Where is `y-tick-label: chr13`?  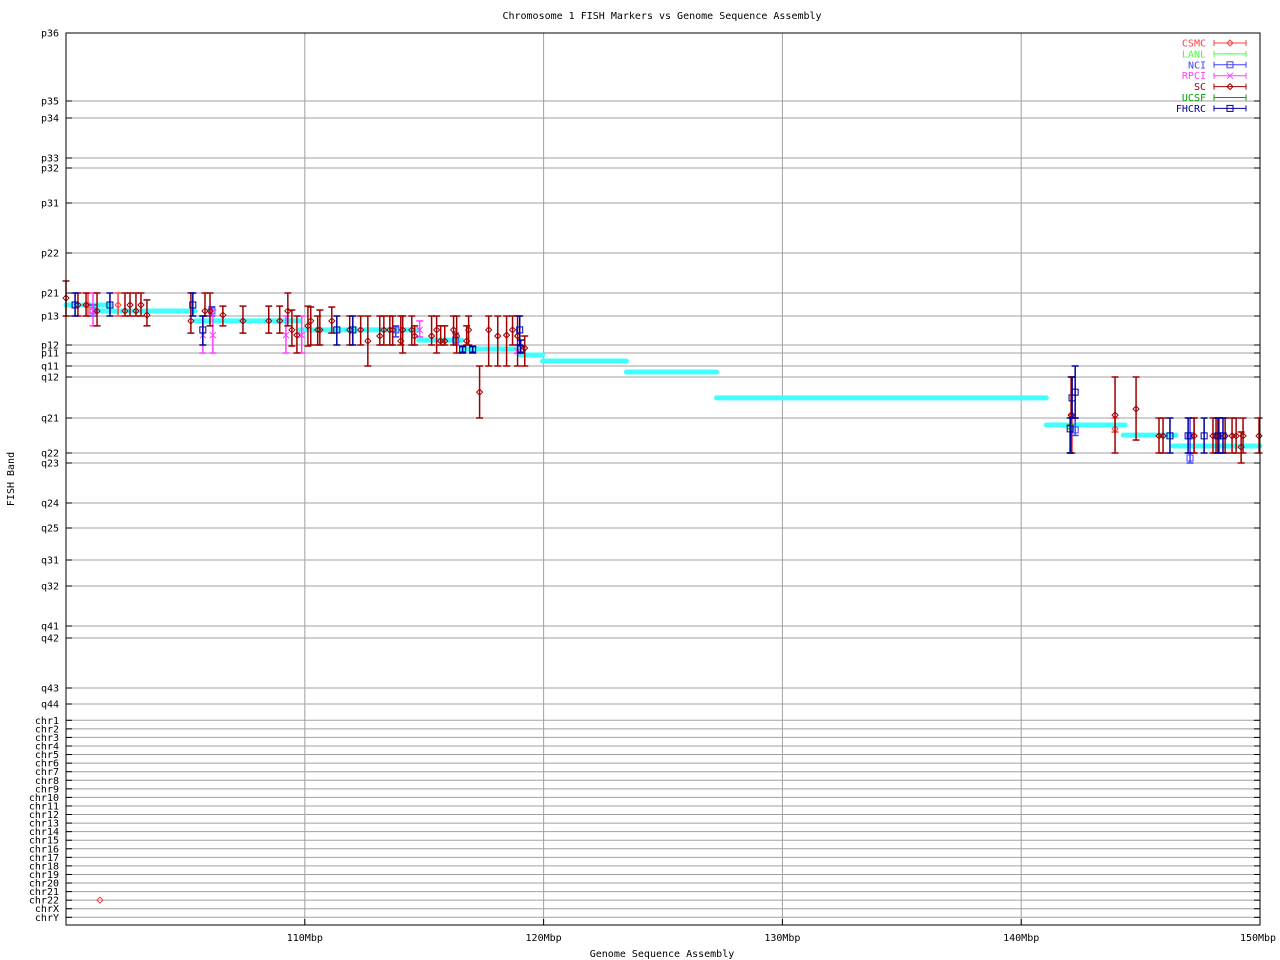
y-tick-label: chr13 is located at coordinates (44, 824).